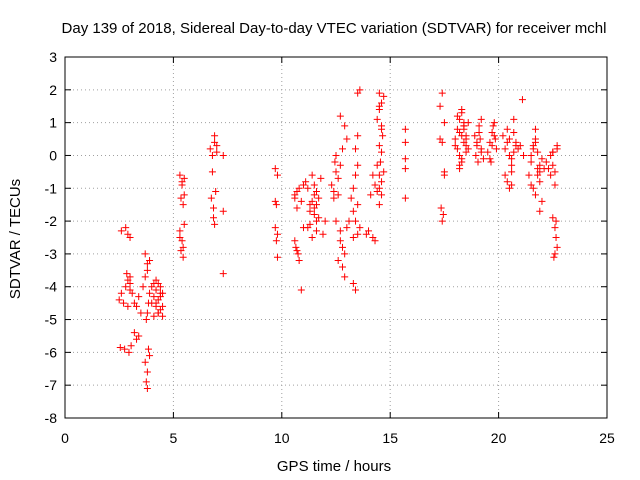 This screenshot has height=480, width=640. I want to click on y-tick-label: -5, so click(51, 320).